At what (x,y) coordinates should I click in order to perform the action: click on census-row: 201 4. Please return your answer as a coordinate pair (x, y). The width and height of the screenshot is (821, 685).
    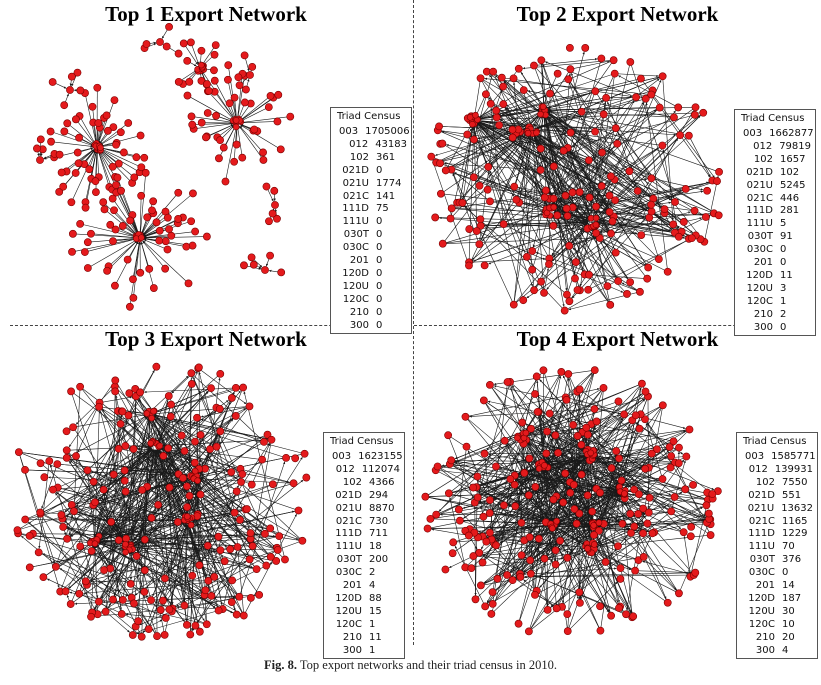
    Looking at the image, I should click on (366, 586).